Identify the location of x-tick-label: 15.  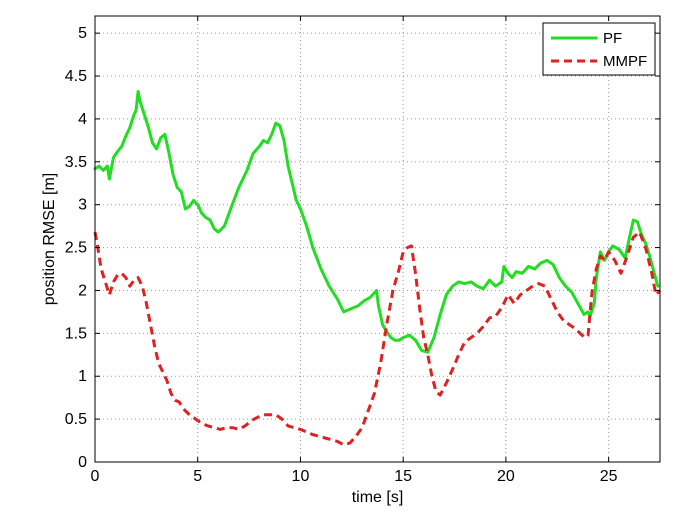
(403, 476).